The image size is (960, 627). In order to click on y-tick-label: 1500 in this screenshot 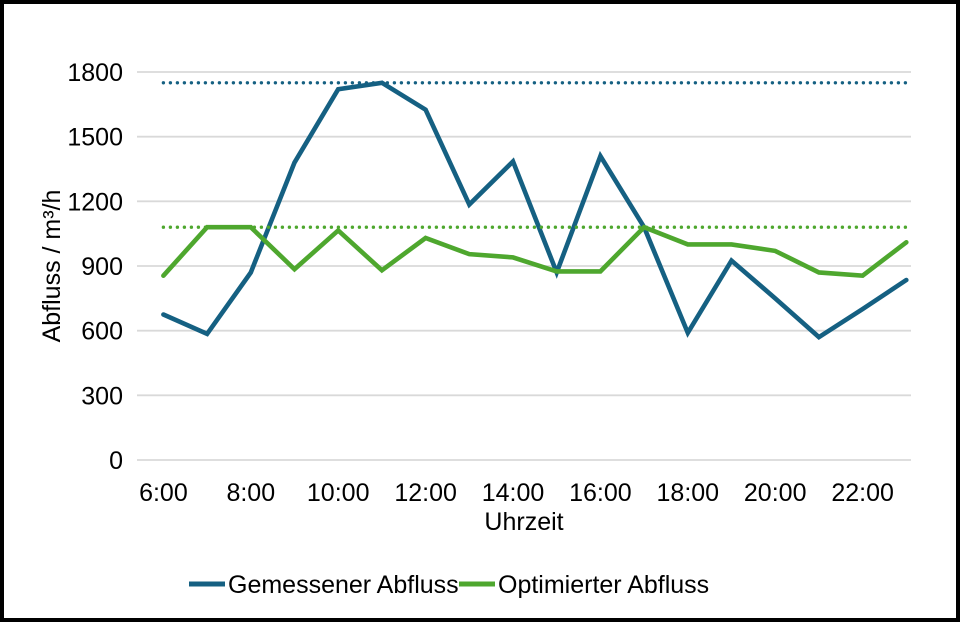, I will do `click(95, 138)`.